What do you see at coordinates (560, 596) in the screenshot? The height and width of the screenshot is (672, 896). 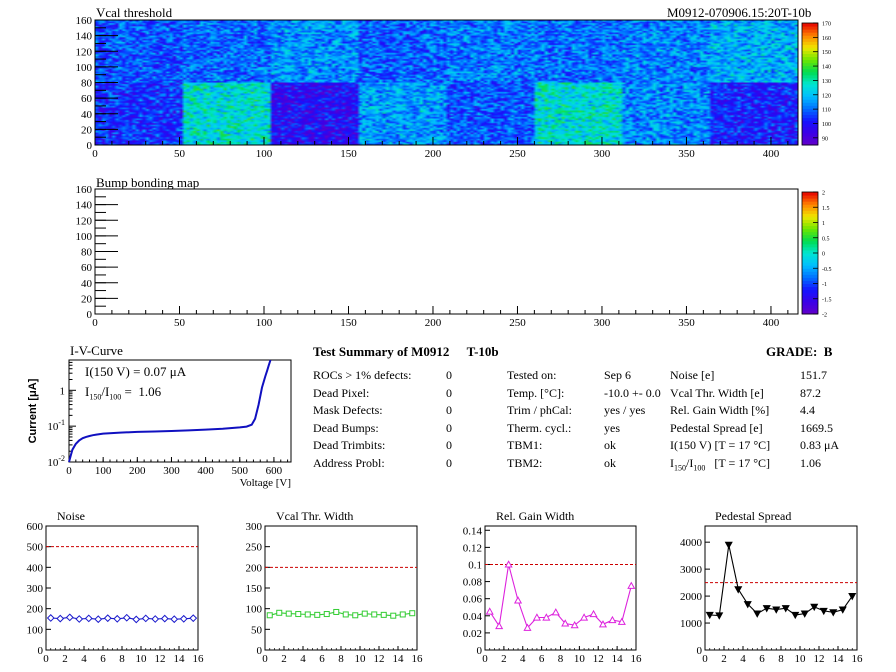 I see `series-line` at bounding box center [560, 596].